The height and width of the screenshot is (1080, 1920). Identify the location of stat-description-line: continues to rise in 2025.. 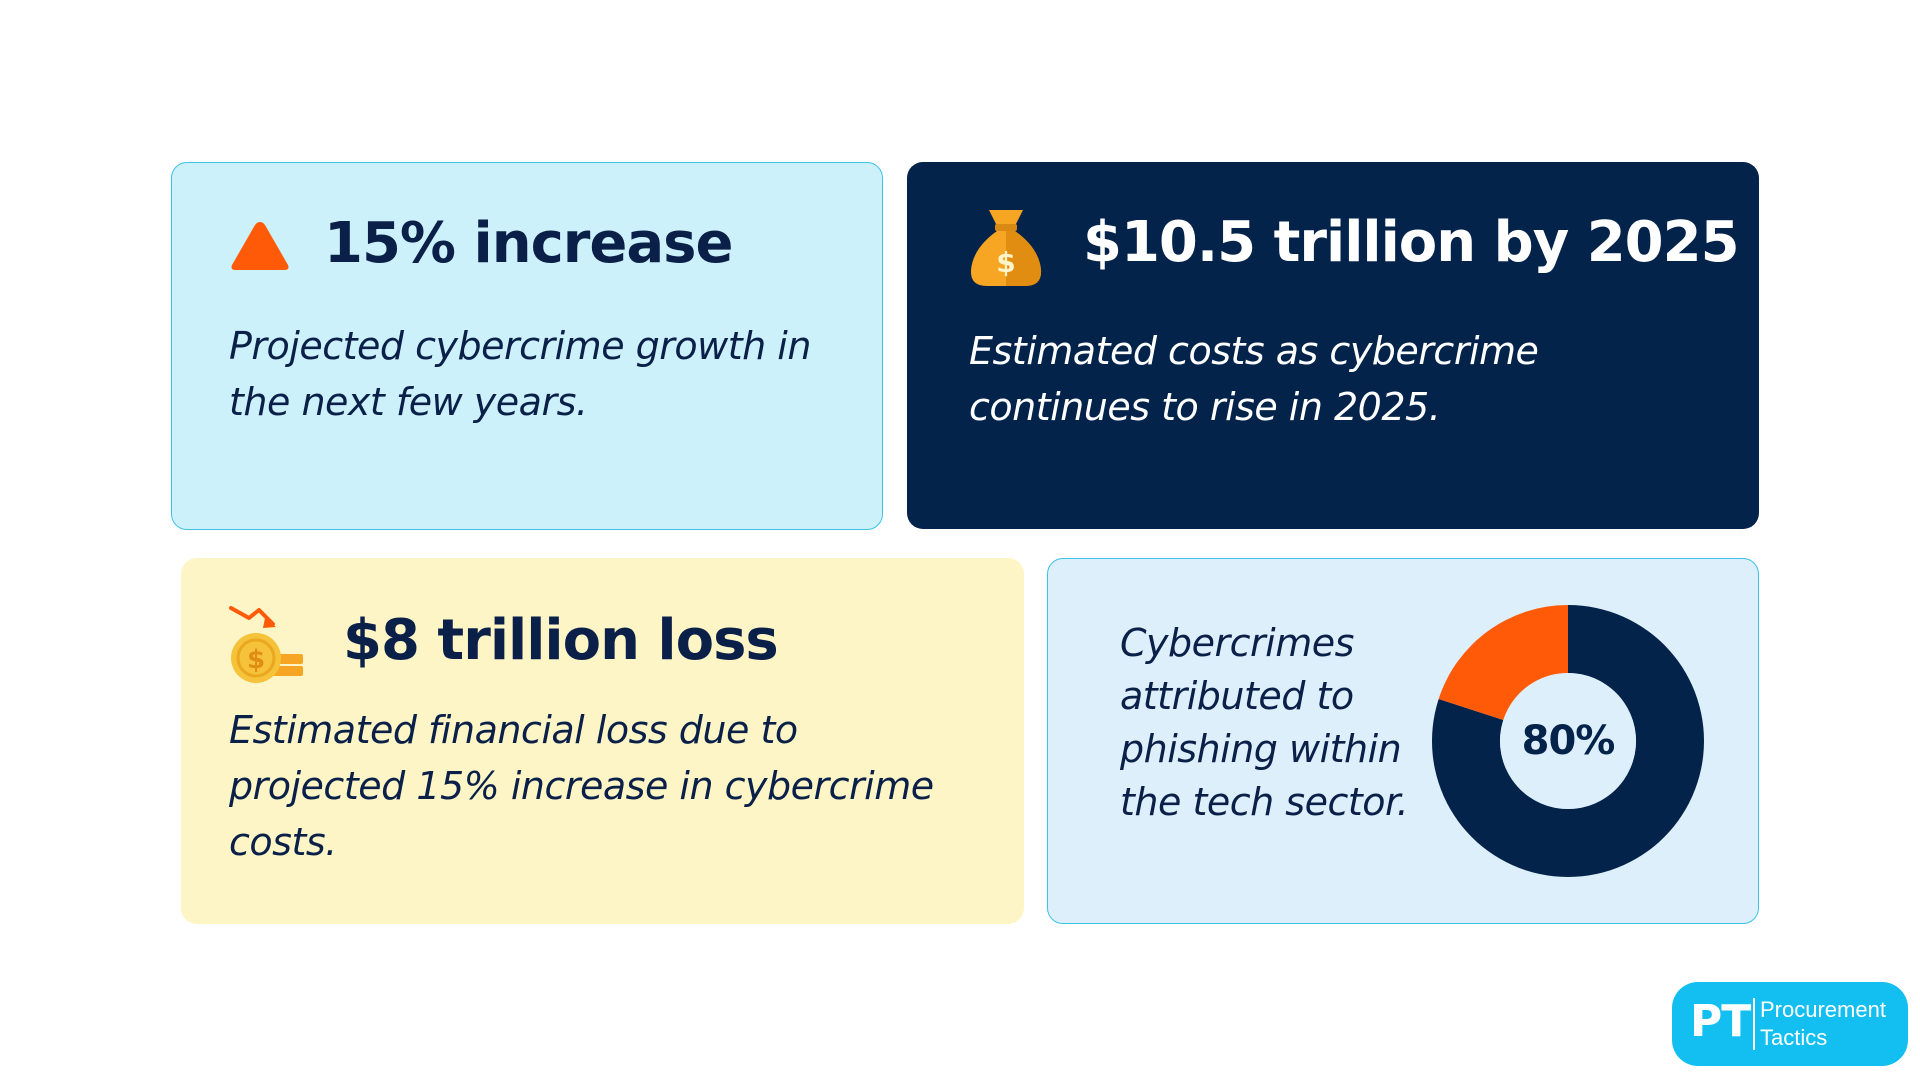
(1205, 407).